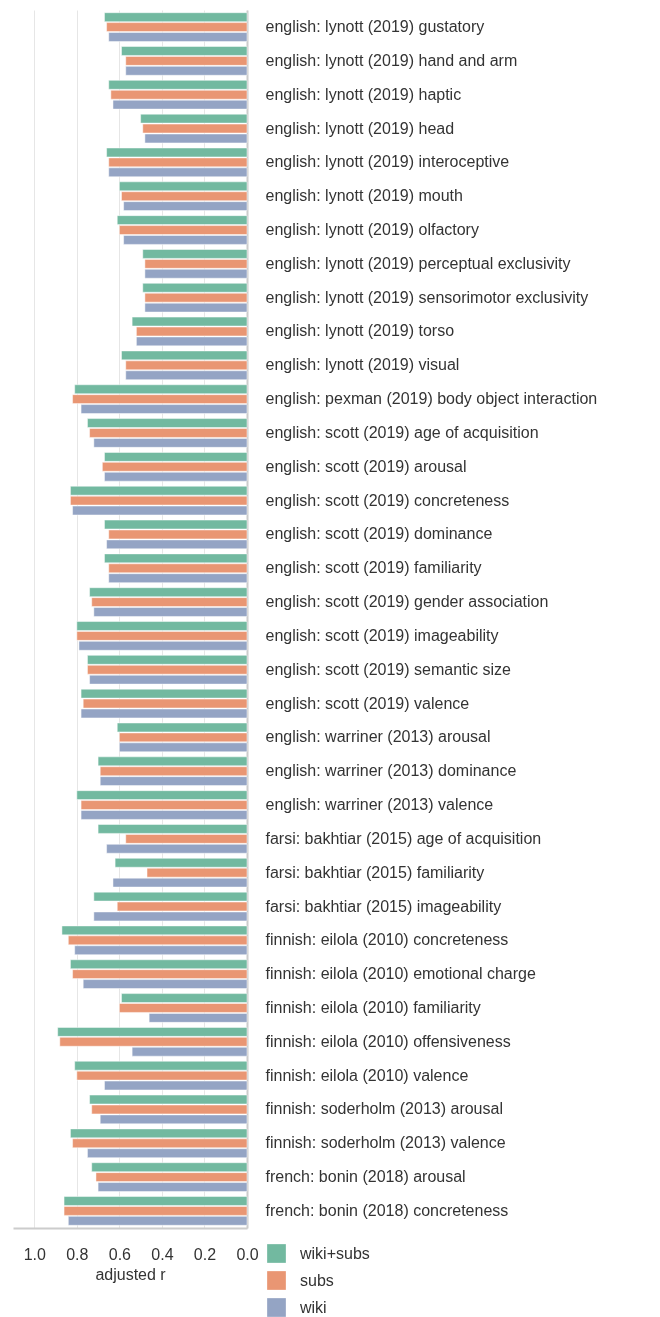  What do you see at coordinates (407, 602) in the screenshot?
I see `y-tick-label: english: scott (2019) gender association` at bounding box center [407, 602].